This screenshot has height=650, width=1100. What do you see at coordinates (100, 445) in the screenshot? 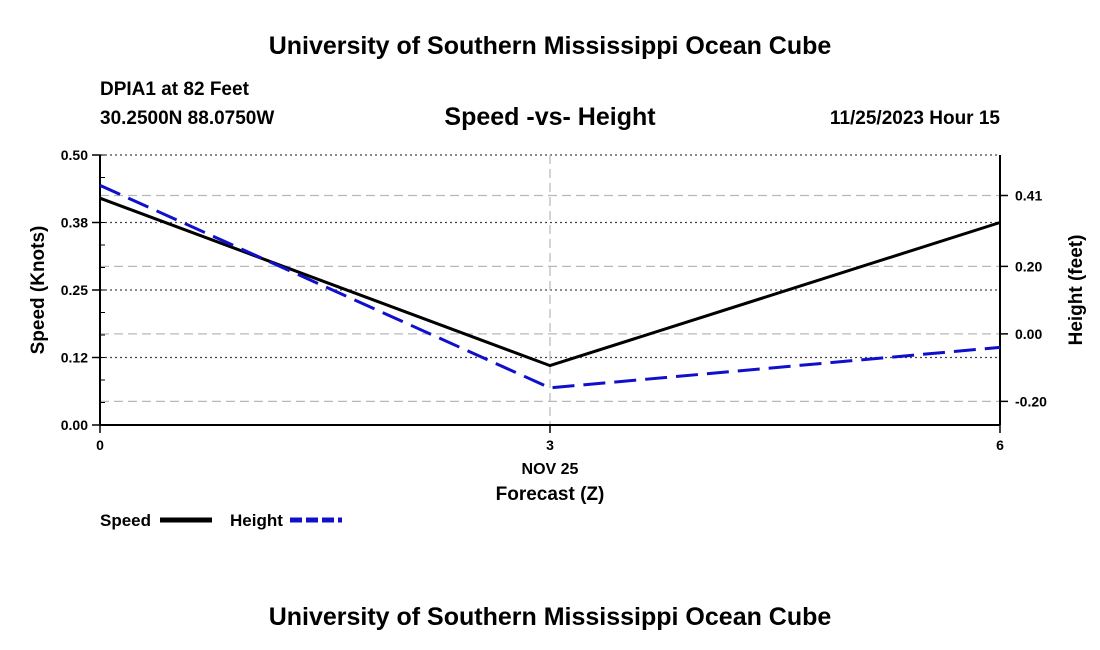
I see `x-tick-label: 0` at bounding box center [100, 445].